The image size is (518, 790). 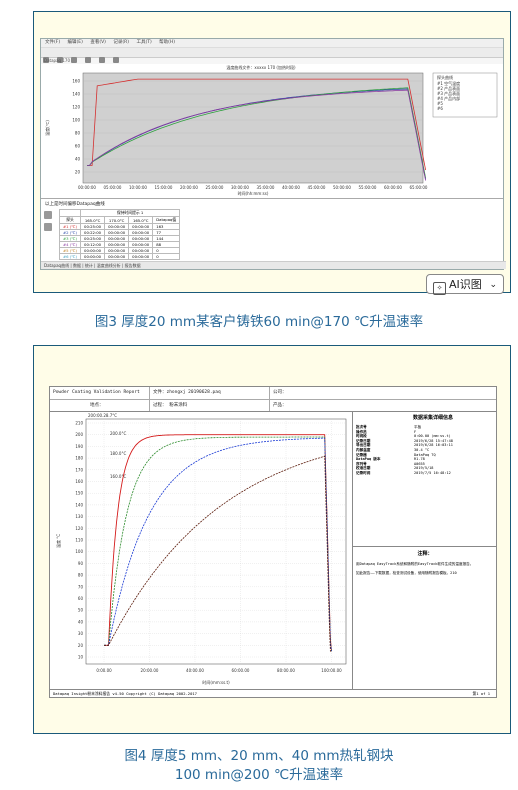 I want to click on ai-recognize-button: ✧ AI识图 ⌄, so click(x=465, y=284).